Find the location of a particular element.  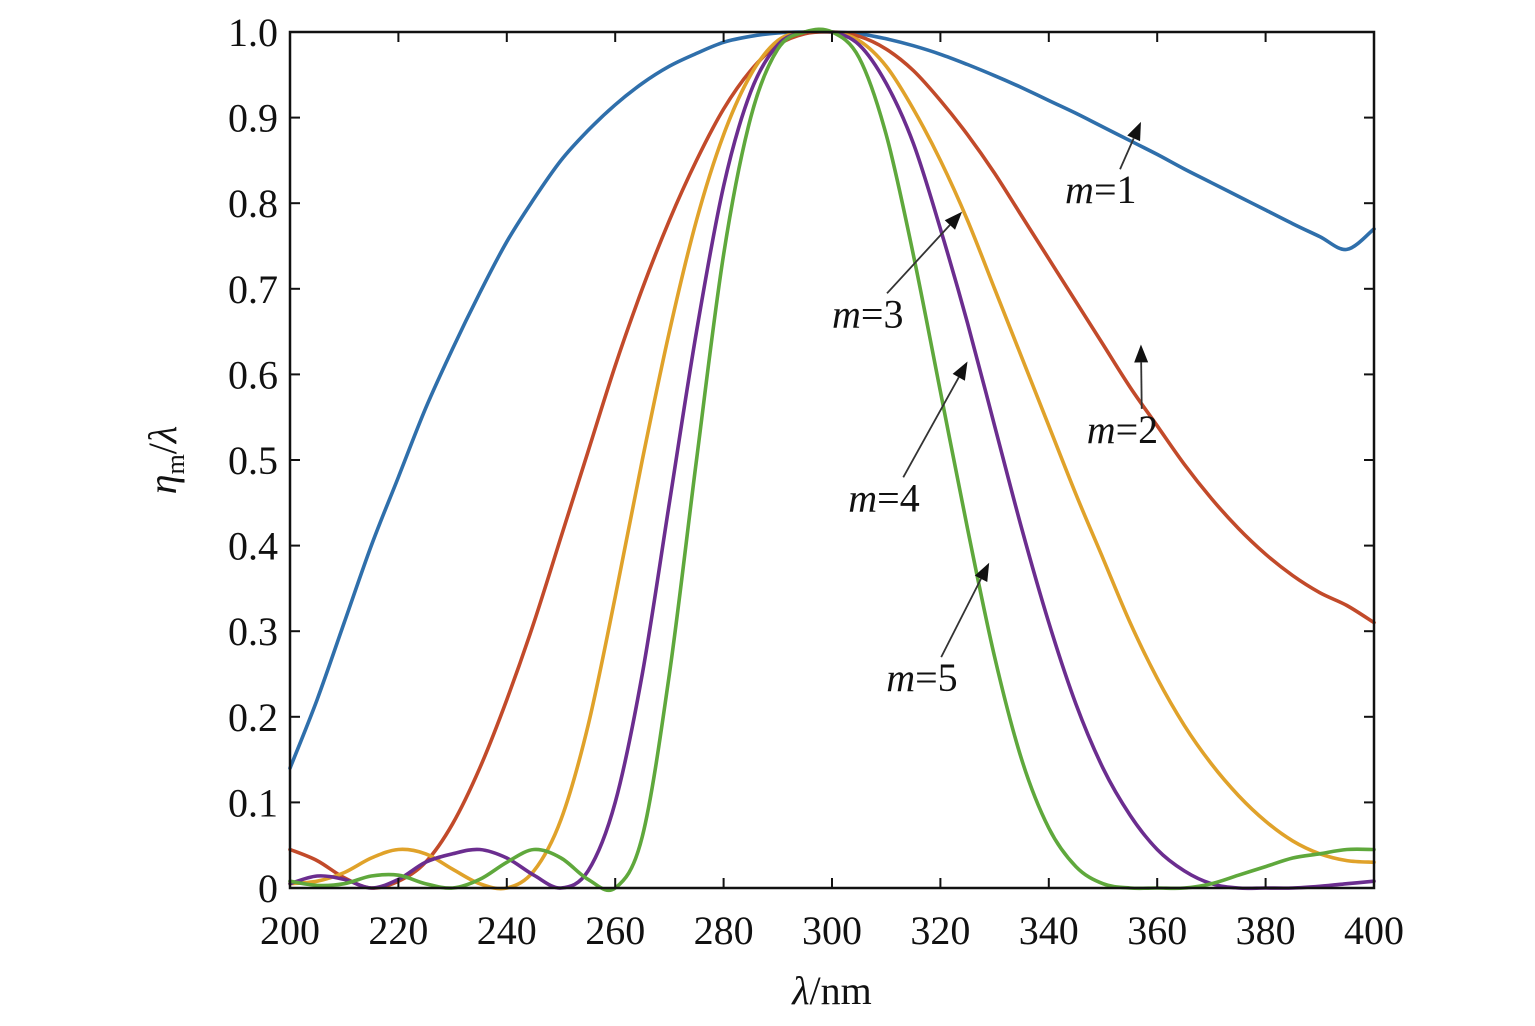

x-tick-label: 360 is located at coordinates (1157, 930).